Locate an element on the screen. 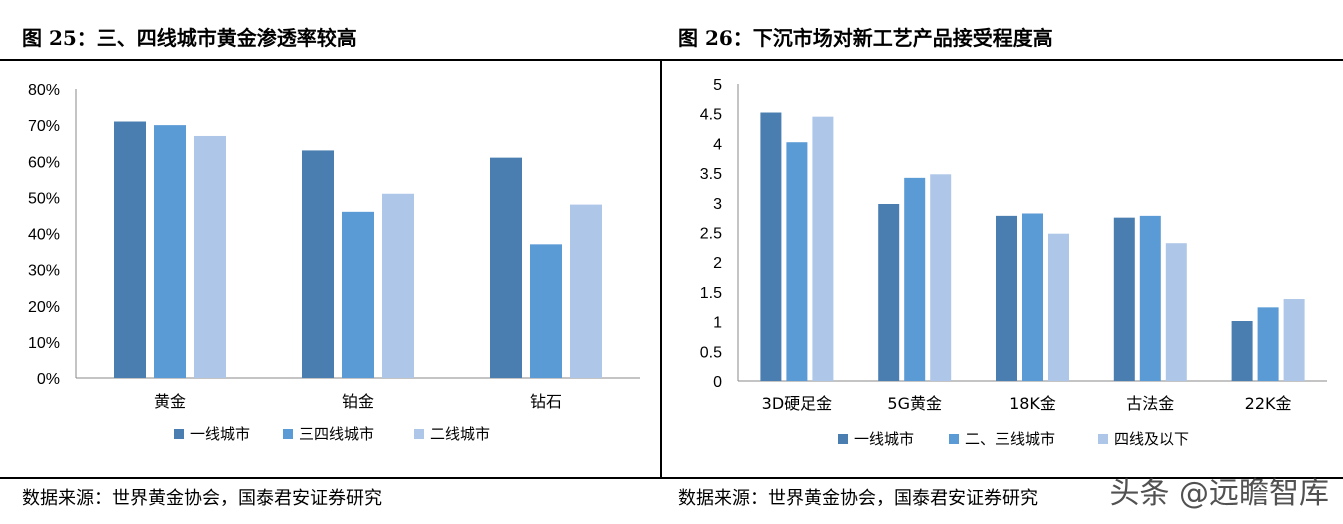 The height and width of the screenshot is (524, 1343). y-tick-label: 0.5 is located at coordinates (711, 352).